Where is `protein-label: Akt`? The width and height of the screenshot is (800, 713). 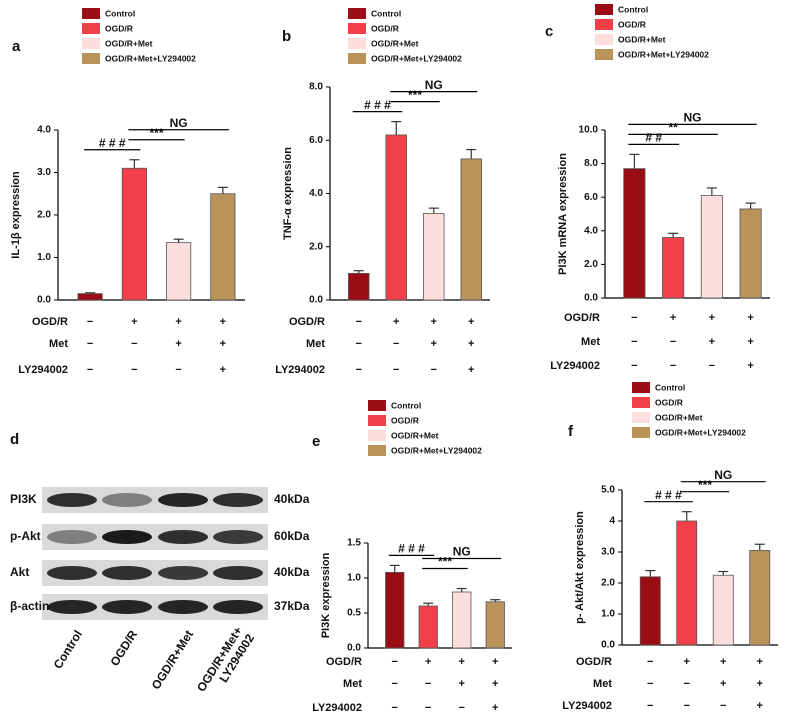 protein-label: Akt is located at coordinates (19, 572).